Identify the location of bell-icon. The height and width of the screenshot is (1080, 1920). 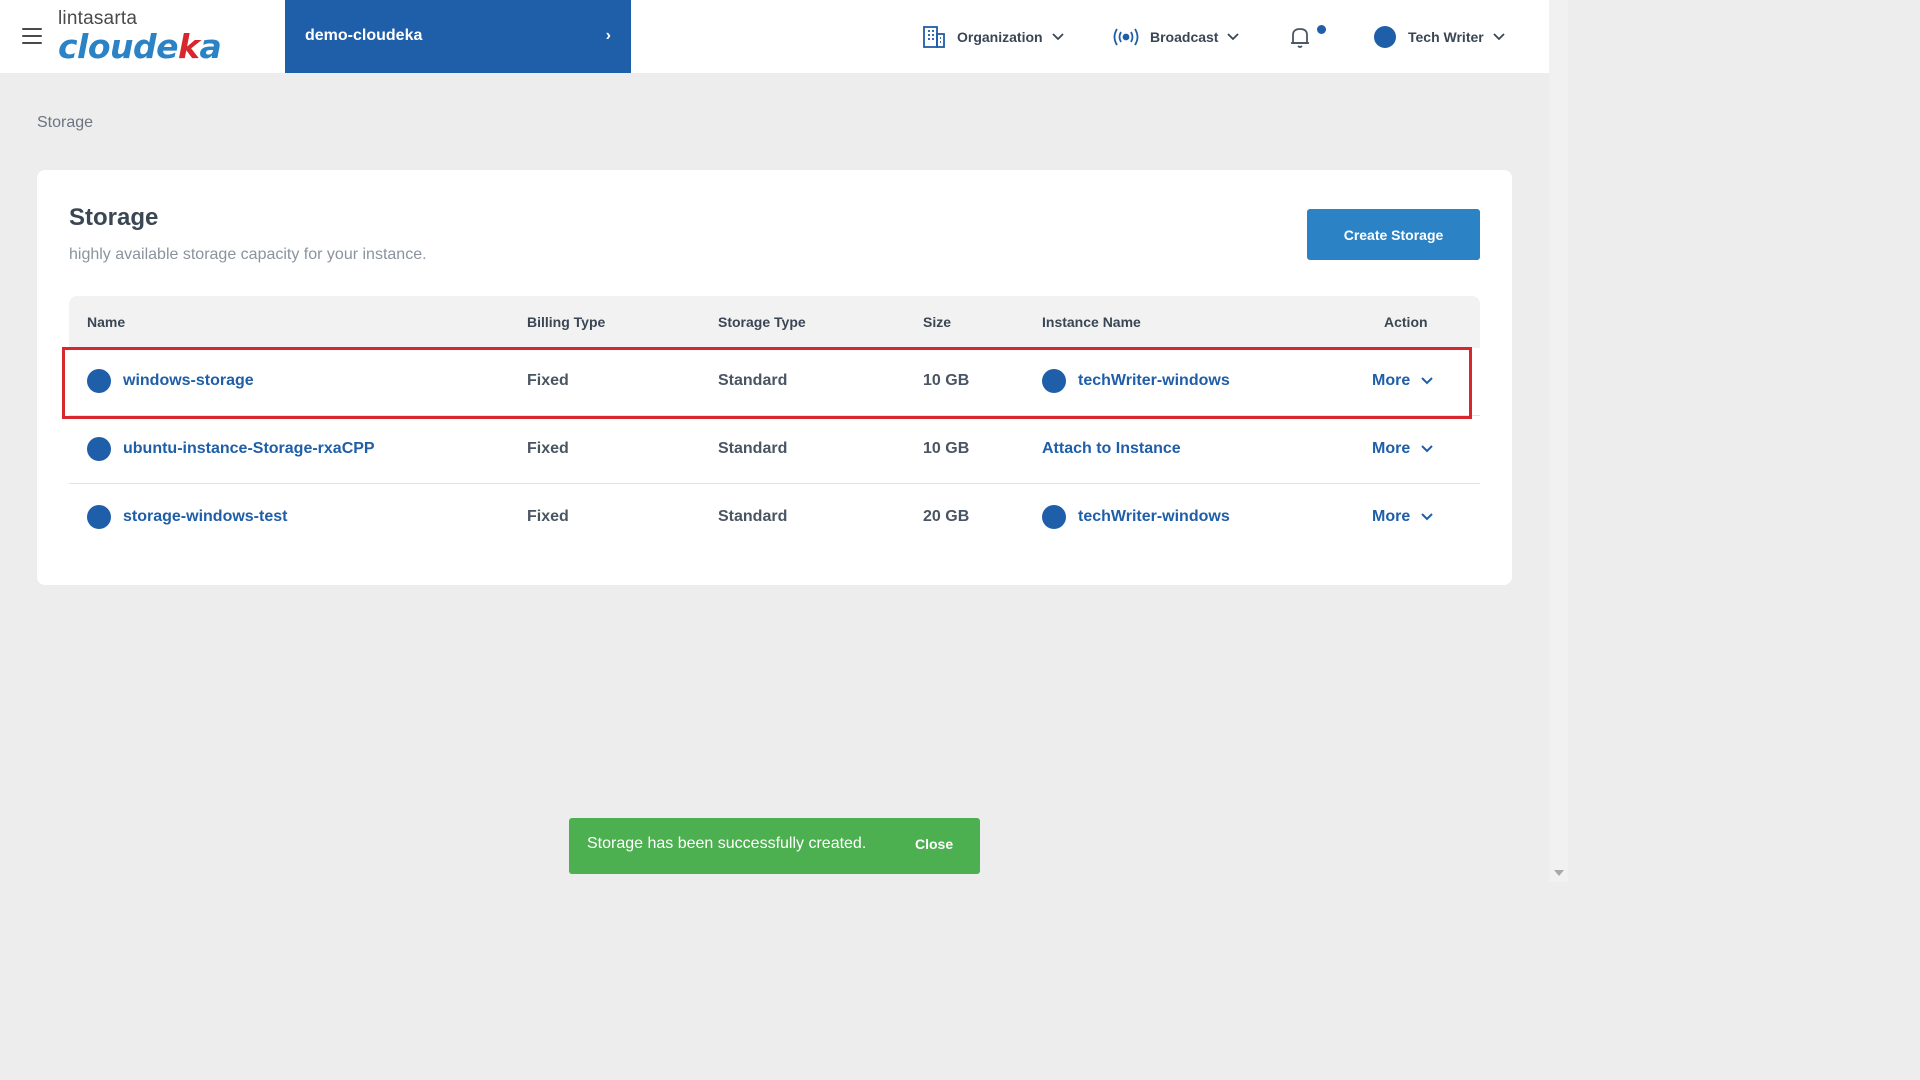
(1300, 37).